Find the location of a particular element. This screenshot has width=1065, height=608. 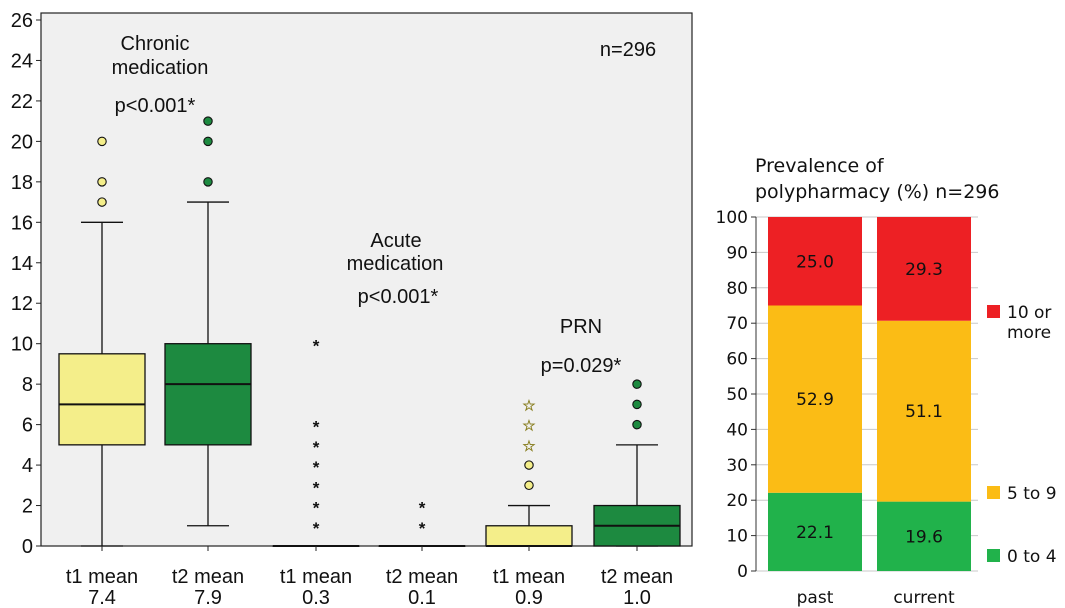

boxplot-x-label-line2: 0.9 is located at coordinates (529, 597).